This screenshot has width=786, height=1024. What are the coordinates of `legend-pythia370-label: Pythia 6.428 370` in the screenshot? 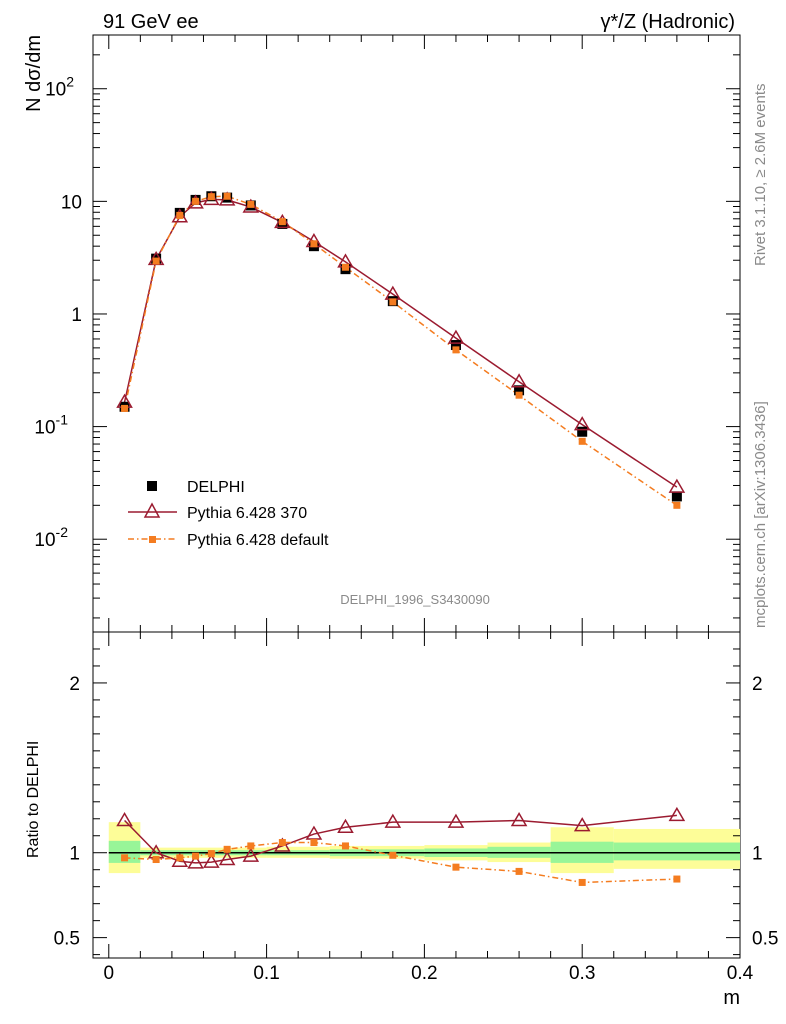 It's located at (247, 513).